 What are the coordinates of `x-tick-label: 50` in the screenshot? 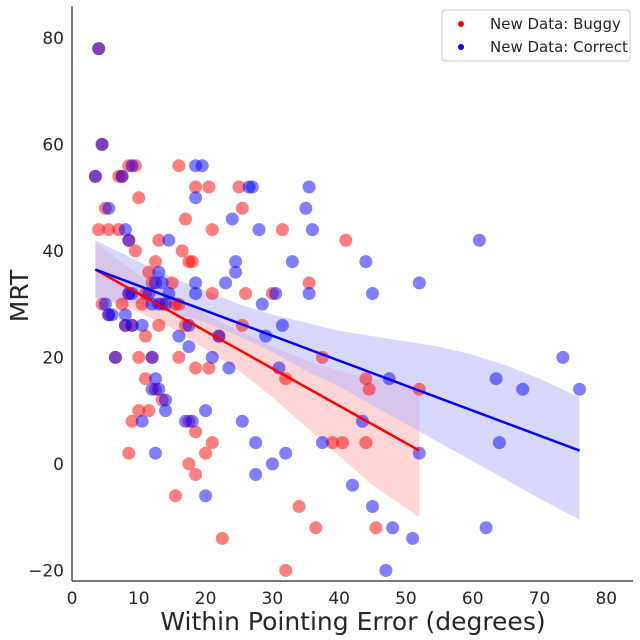 It's located at (406, 599).